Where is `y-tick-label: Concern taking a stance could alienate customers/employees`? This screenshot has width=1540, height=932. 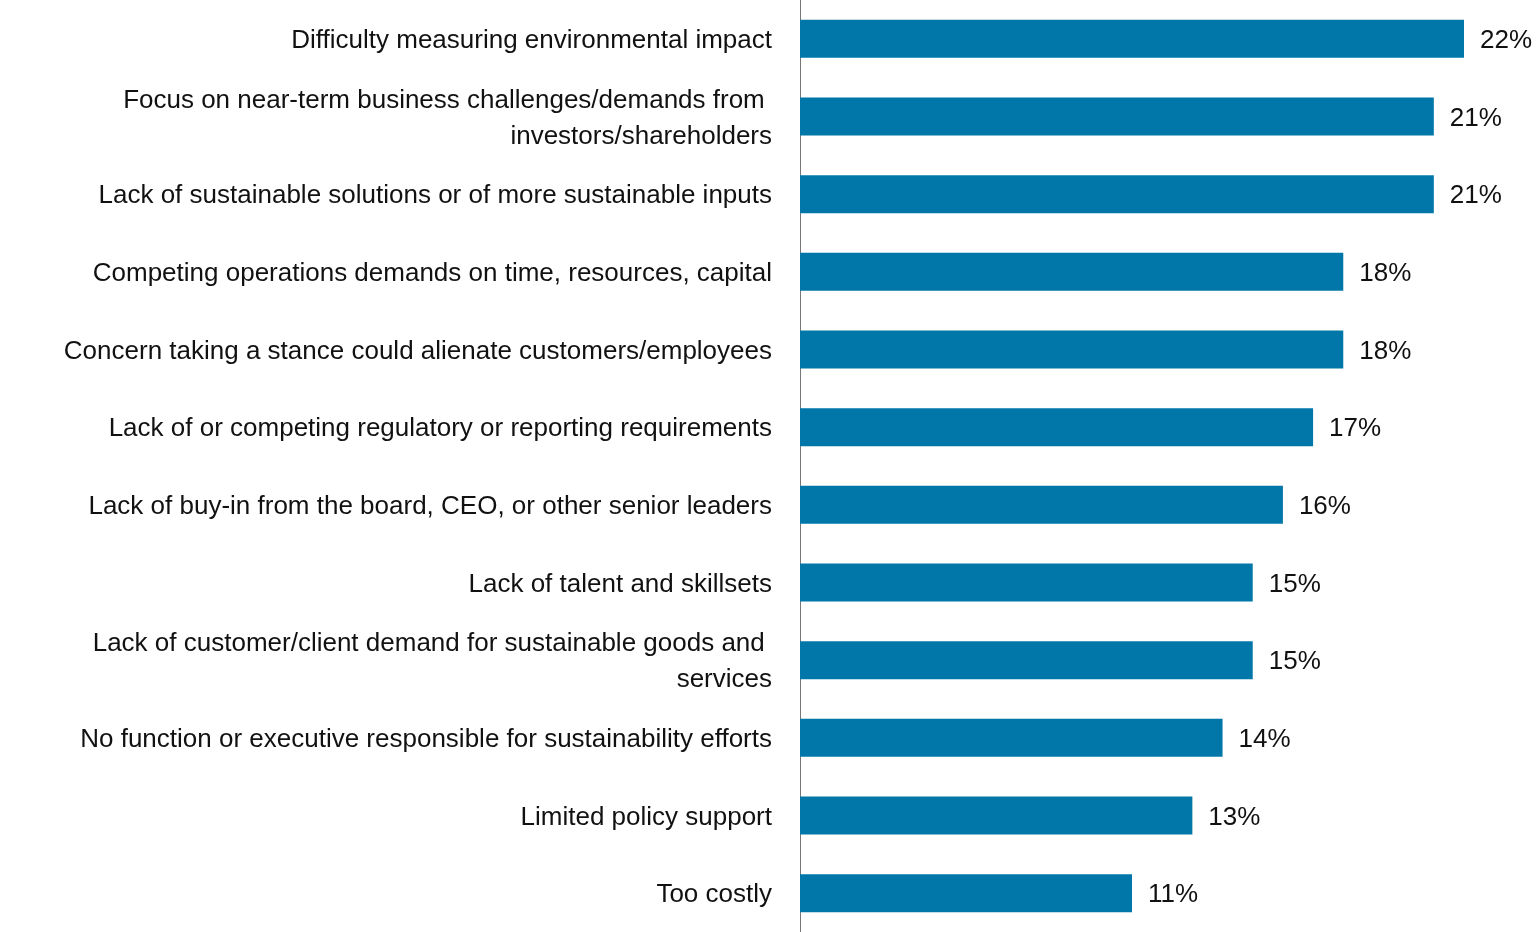
y-tick-label: Concern taking a stance could alienate customers/employees is located at coordinates (417, 349).